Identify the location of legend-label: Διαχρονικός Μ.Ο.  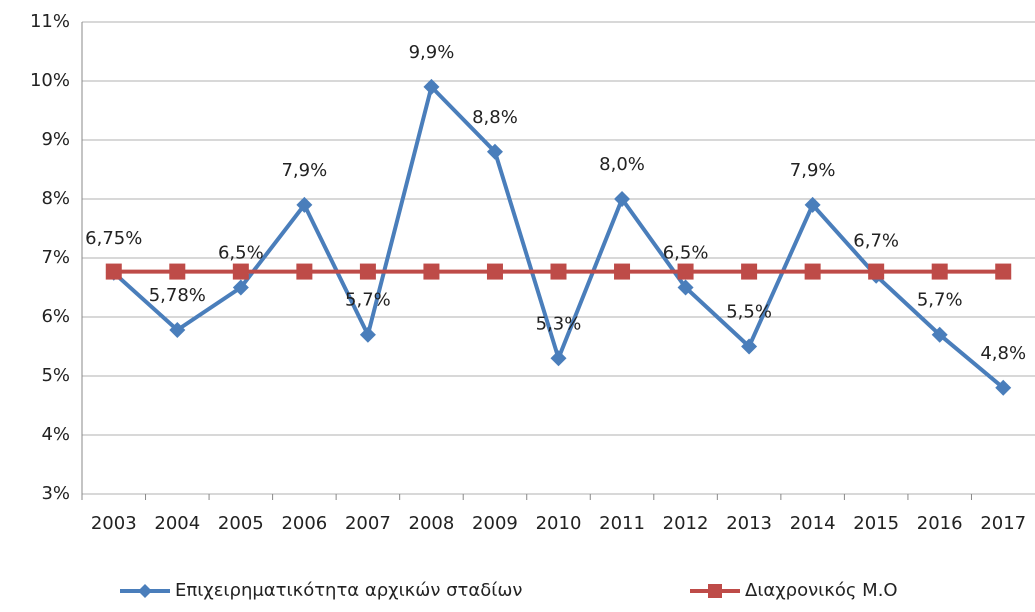
(821, 590).